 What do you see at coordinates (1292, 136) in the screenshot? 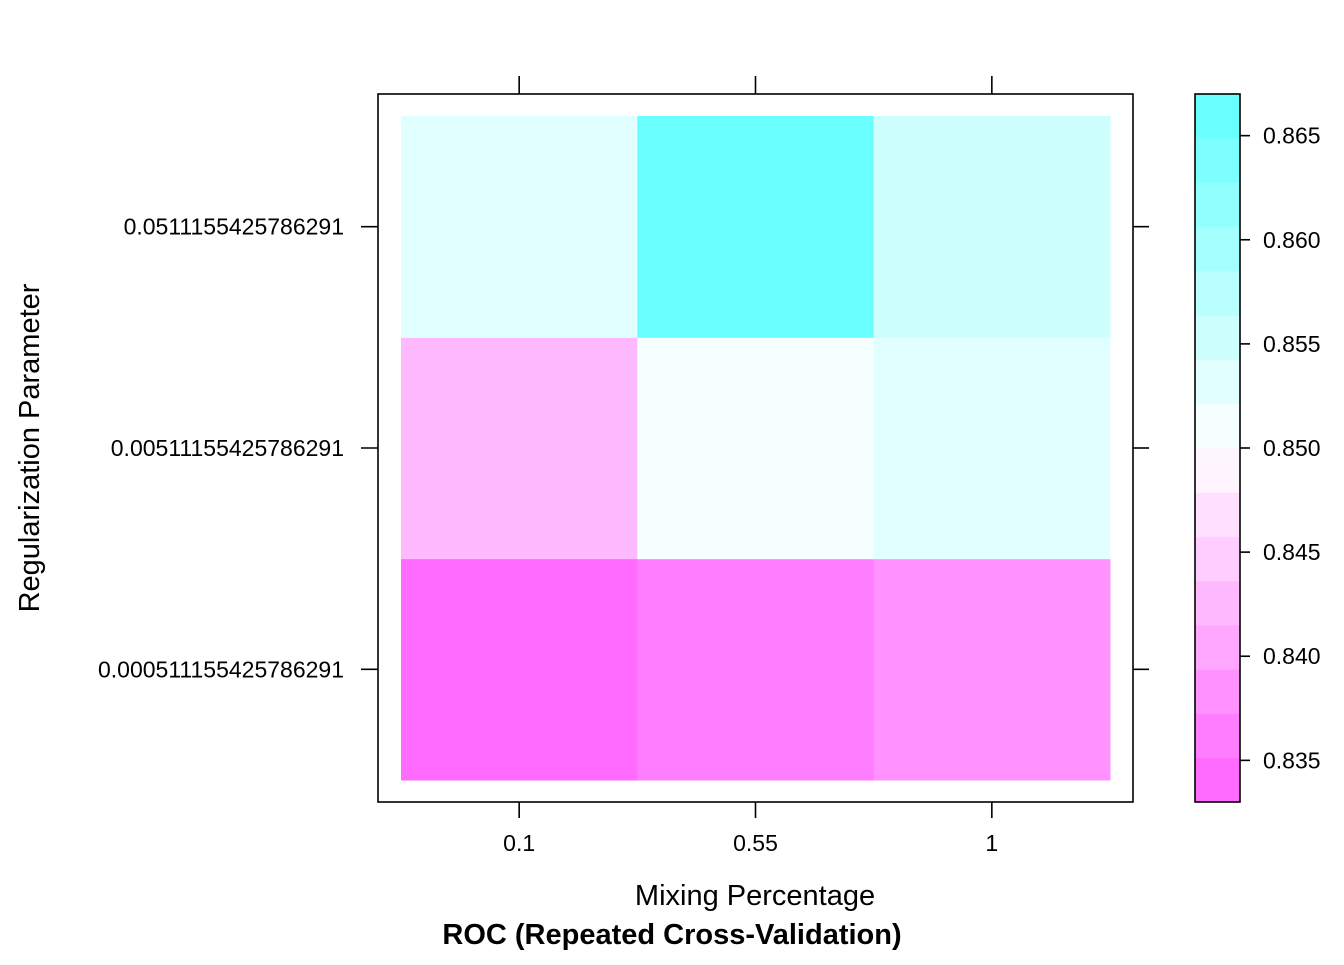
I see `colorbar-tick-label: 0.865` at bounding box center [1292, 136].